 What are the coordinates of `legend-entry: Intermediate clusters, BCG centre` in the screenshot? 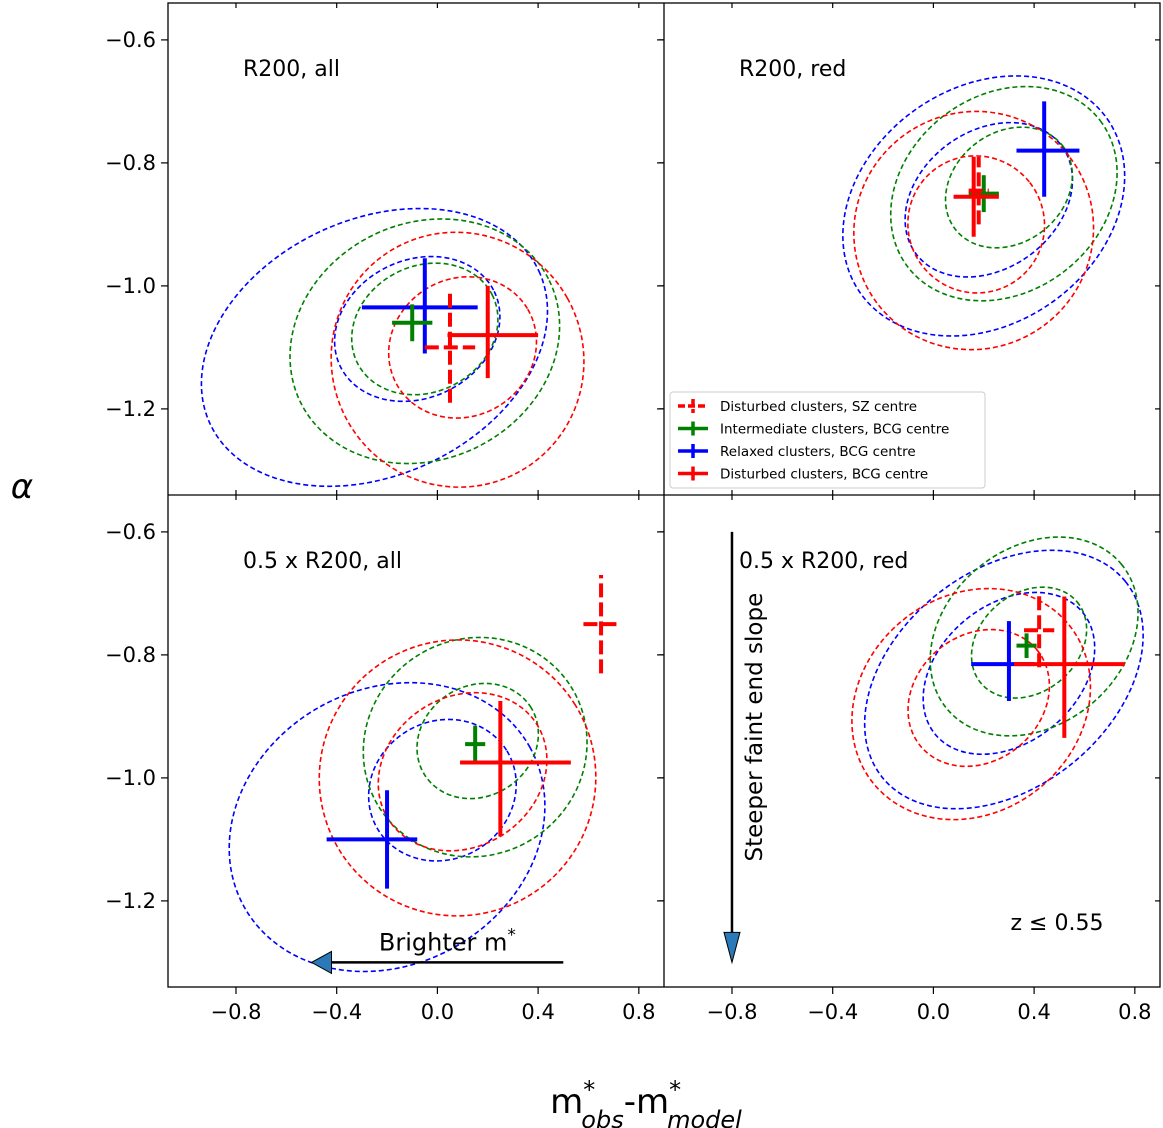 It's located at (813, 429).